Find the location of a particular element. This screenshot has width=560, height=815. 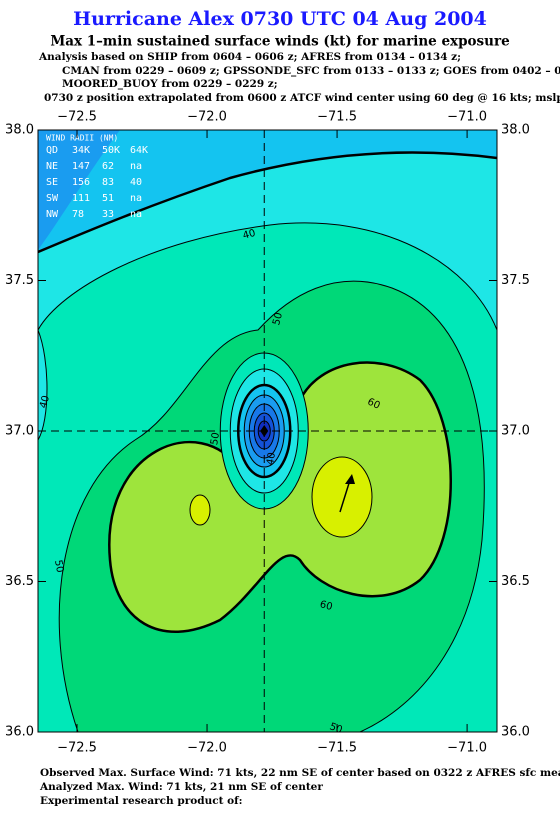

wind-radii-header: 64K is located at coordinates (139, 150).